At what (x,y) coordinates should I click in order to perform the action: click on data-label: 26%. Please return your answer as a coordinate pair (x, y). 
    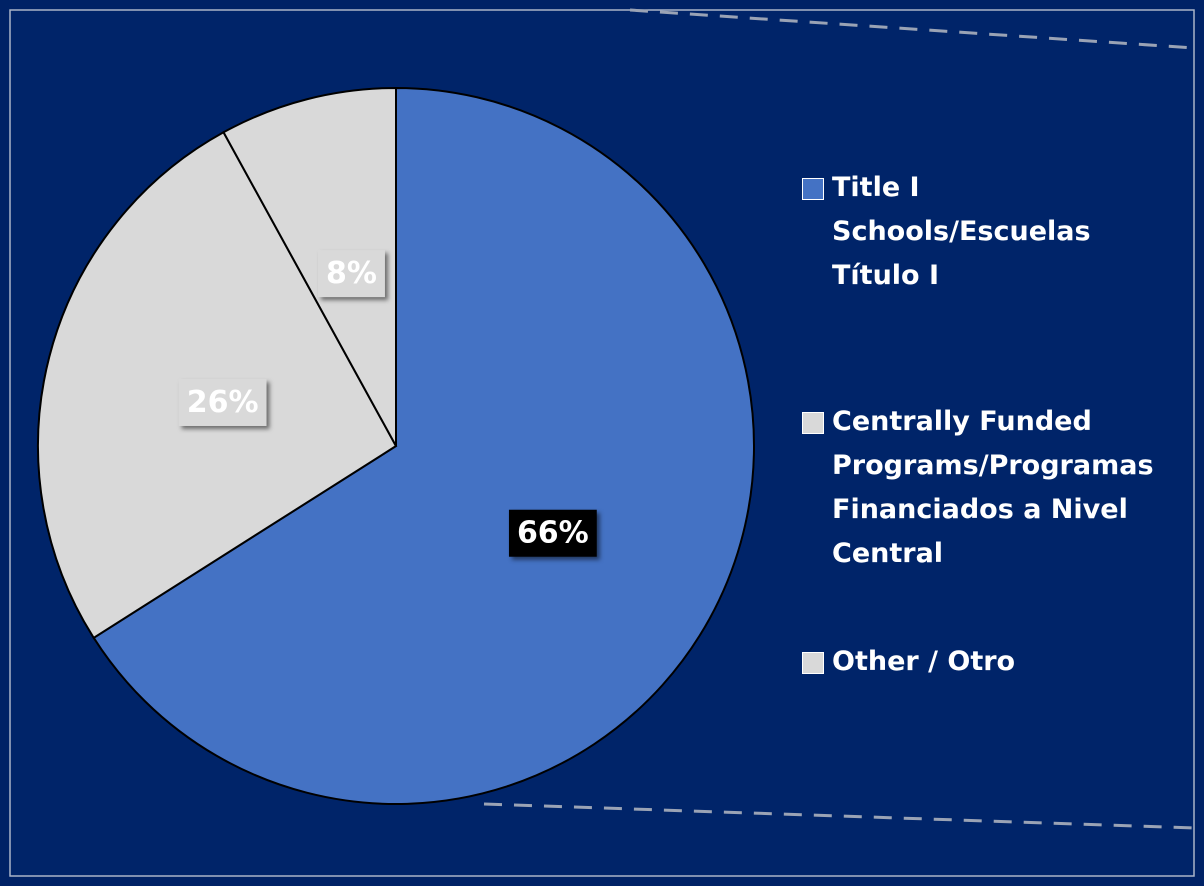
    Looking at the image, I should click on (223, 402).